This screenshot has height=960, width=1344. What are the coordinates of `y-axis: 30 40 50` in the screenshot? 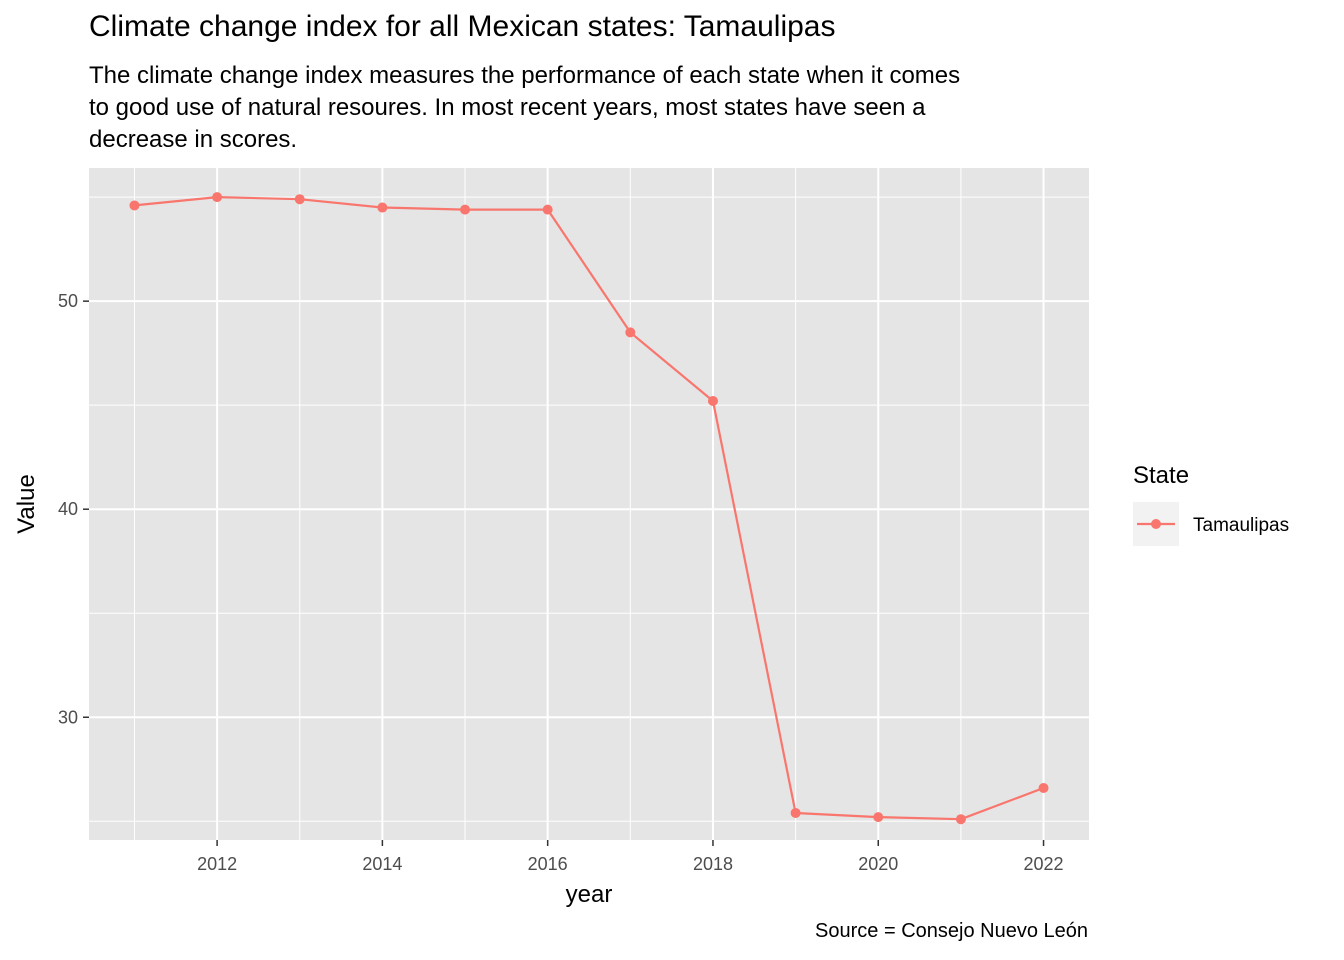 It's located at (73, 509).